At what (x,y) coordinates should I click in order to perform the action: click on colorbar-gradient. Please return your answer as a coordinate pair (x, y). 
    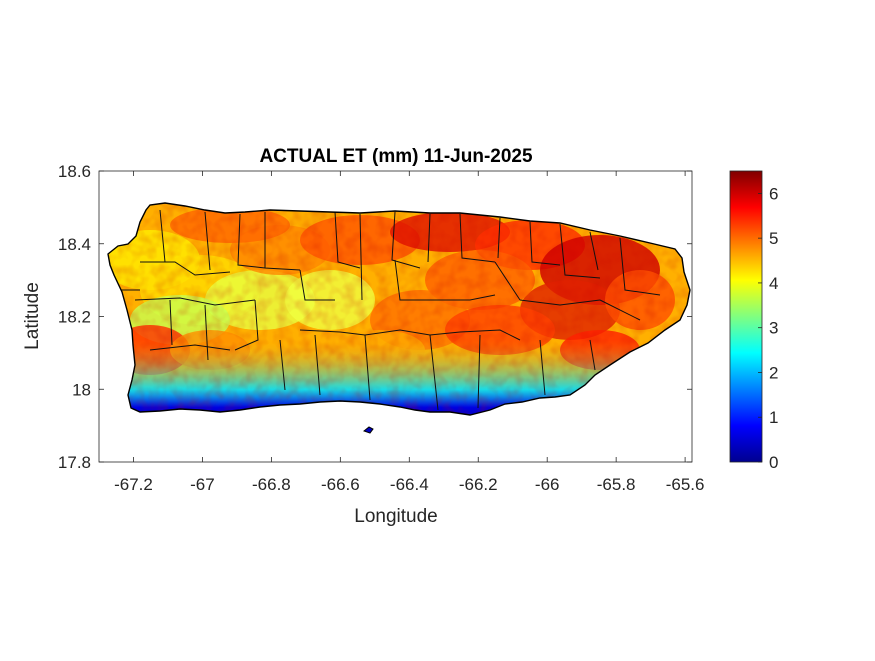
    Looking at the image, I should click on (746, 316).